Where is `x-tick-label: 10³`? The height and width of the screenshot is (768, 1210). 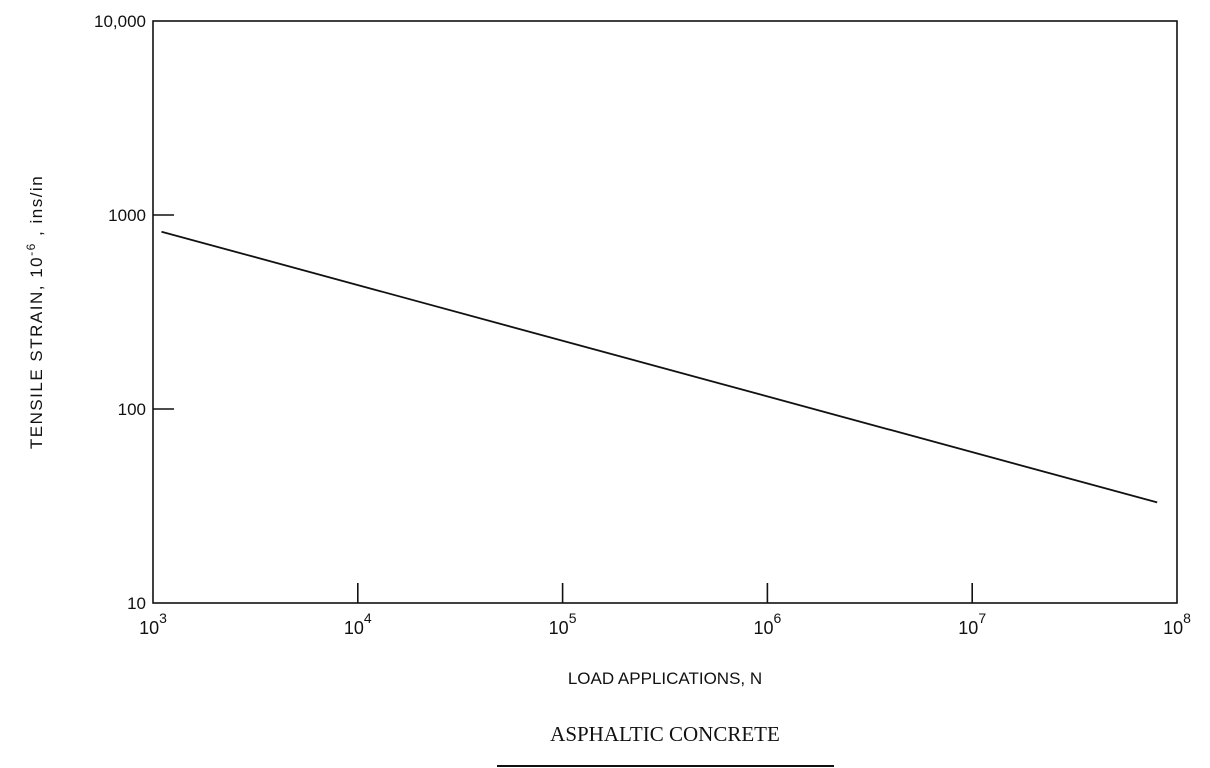 x-tick-label: 10³ is located at coordinates (153, 624).